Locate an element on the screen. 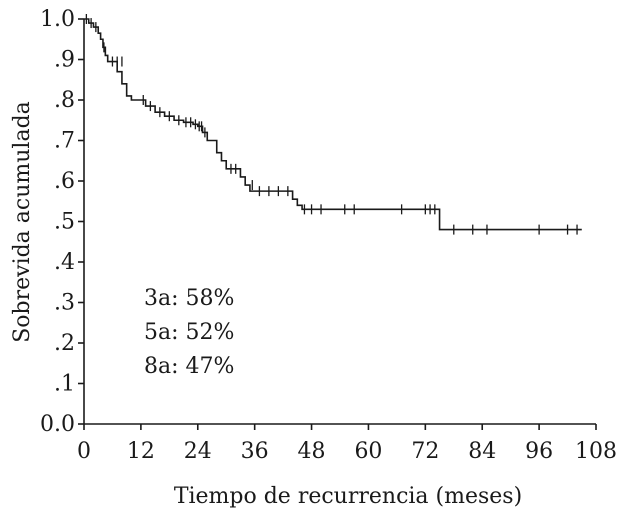 The width and height of the screenshot is (626, 513). y-tick-label: .4 is located at coordinates (64, 262).